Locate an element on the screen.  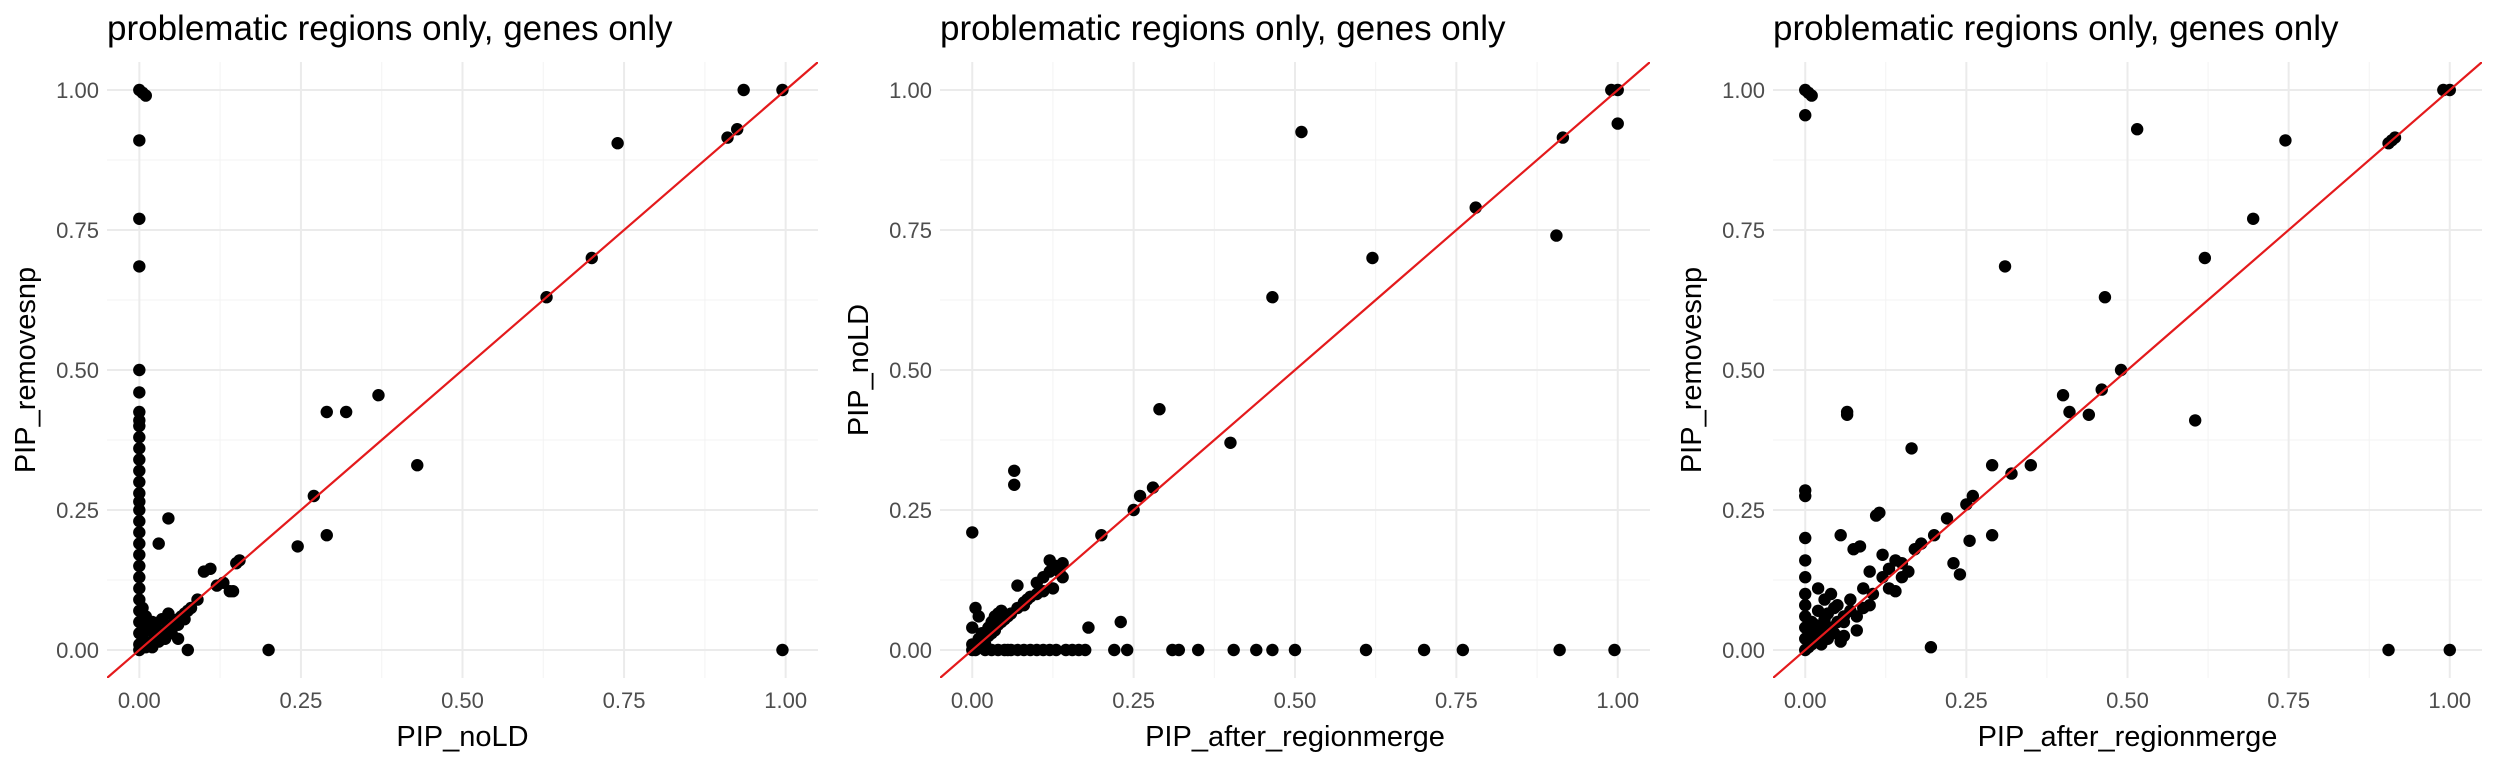
y-tick-label: 0.25 is located at coordinates (1743, 510).